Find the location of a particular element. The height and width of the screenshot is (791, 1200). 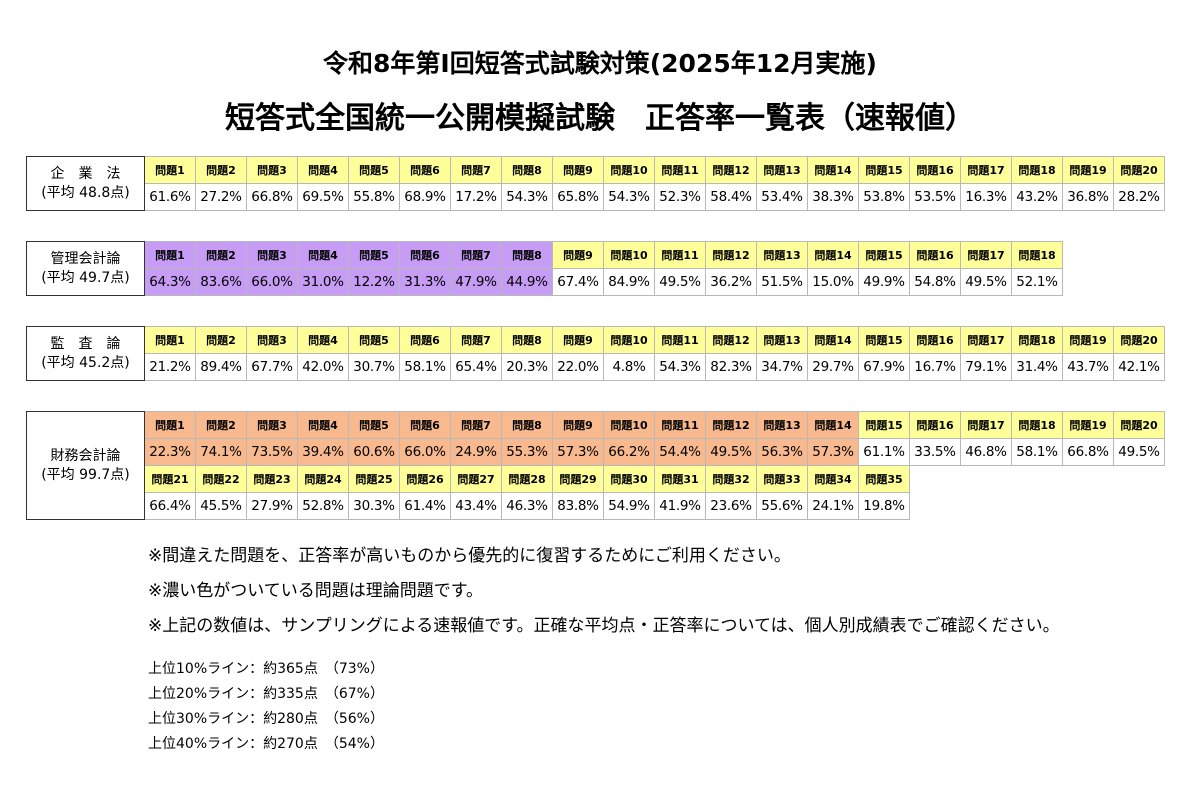

rate-cell: 66.4% is located at coordinates (170, 506).